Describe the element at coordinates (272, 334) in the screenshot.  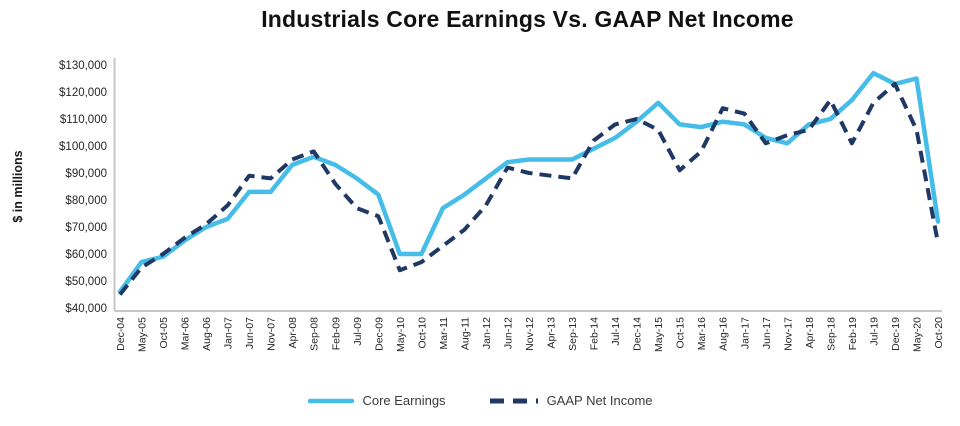
I see `x-axis-tick-label: Nov-07` at that location.